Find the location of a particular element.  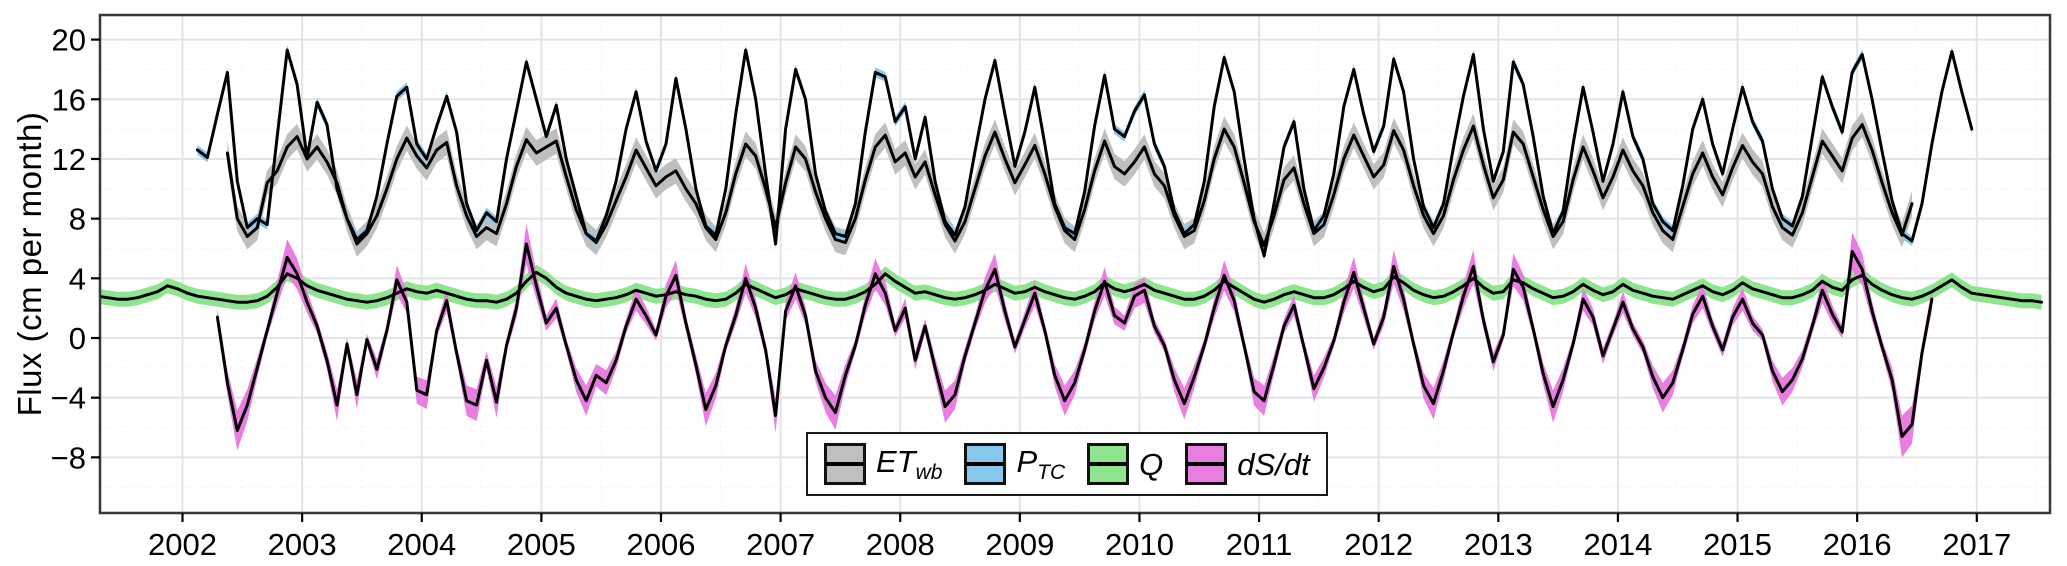

y-tick-label: 12 is located at coordinates (69, 159).